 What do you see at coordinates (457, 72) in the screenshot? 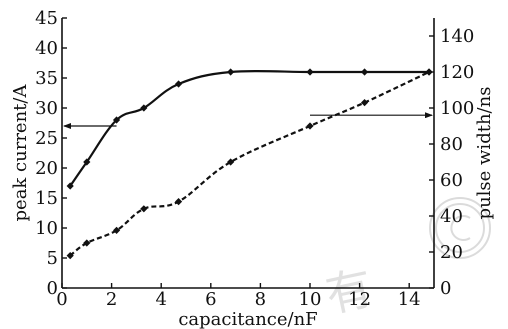
I see `right-y-tick-label: 120` at bounding box center [457, 72].